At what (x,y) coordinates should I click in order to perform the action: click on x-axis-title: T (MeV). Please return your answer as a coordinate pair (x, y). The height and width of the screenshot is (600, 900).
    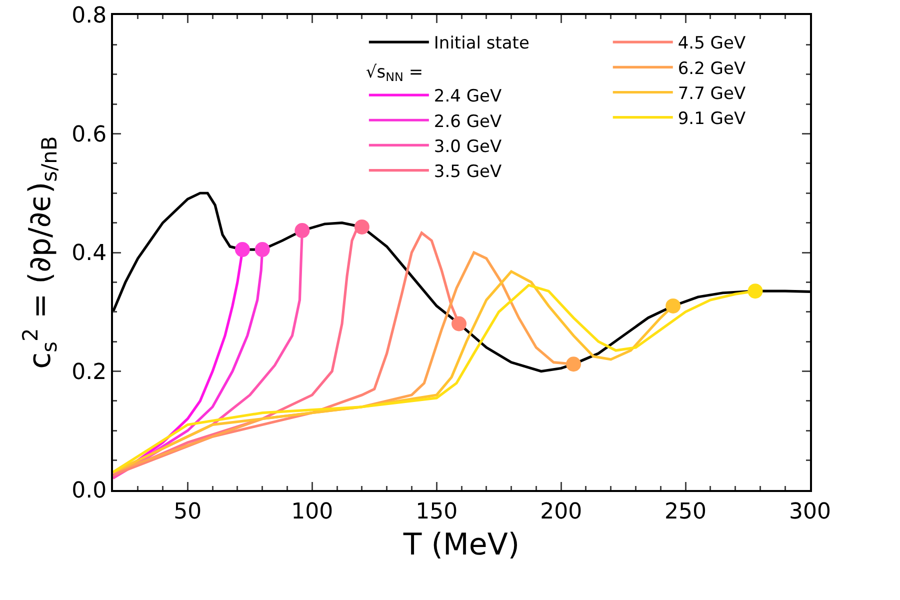
    Looking at the image, I should click on (461, 544).